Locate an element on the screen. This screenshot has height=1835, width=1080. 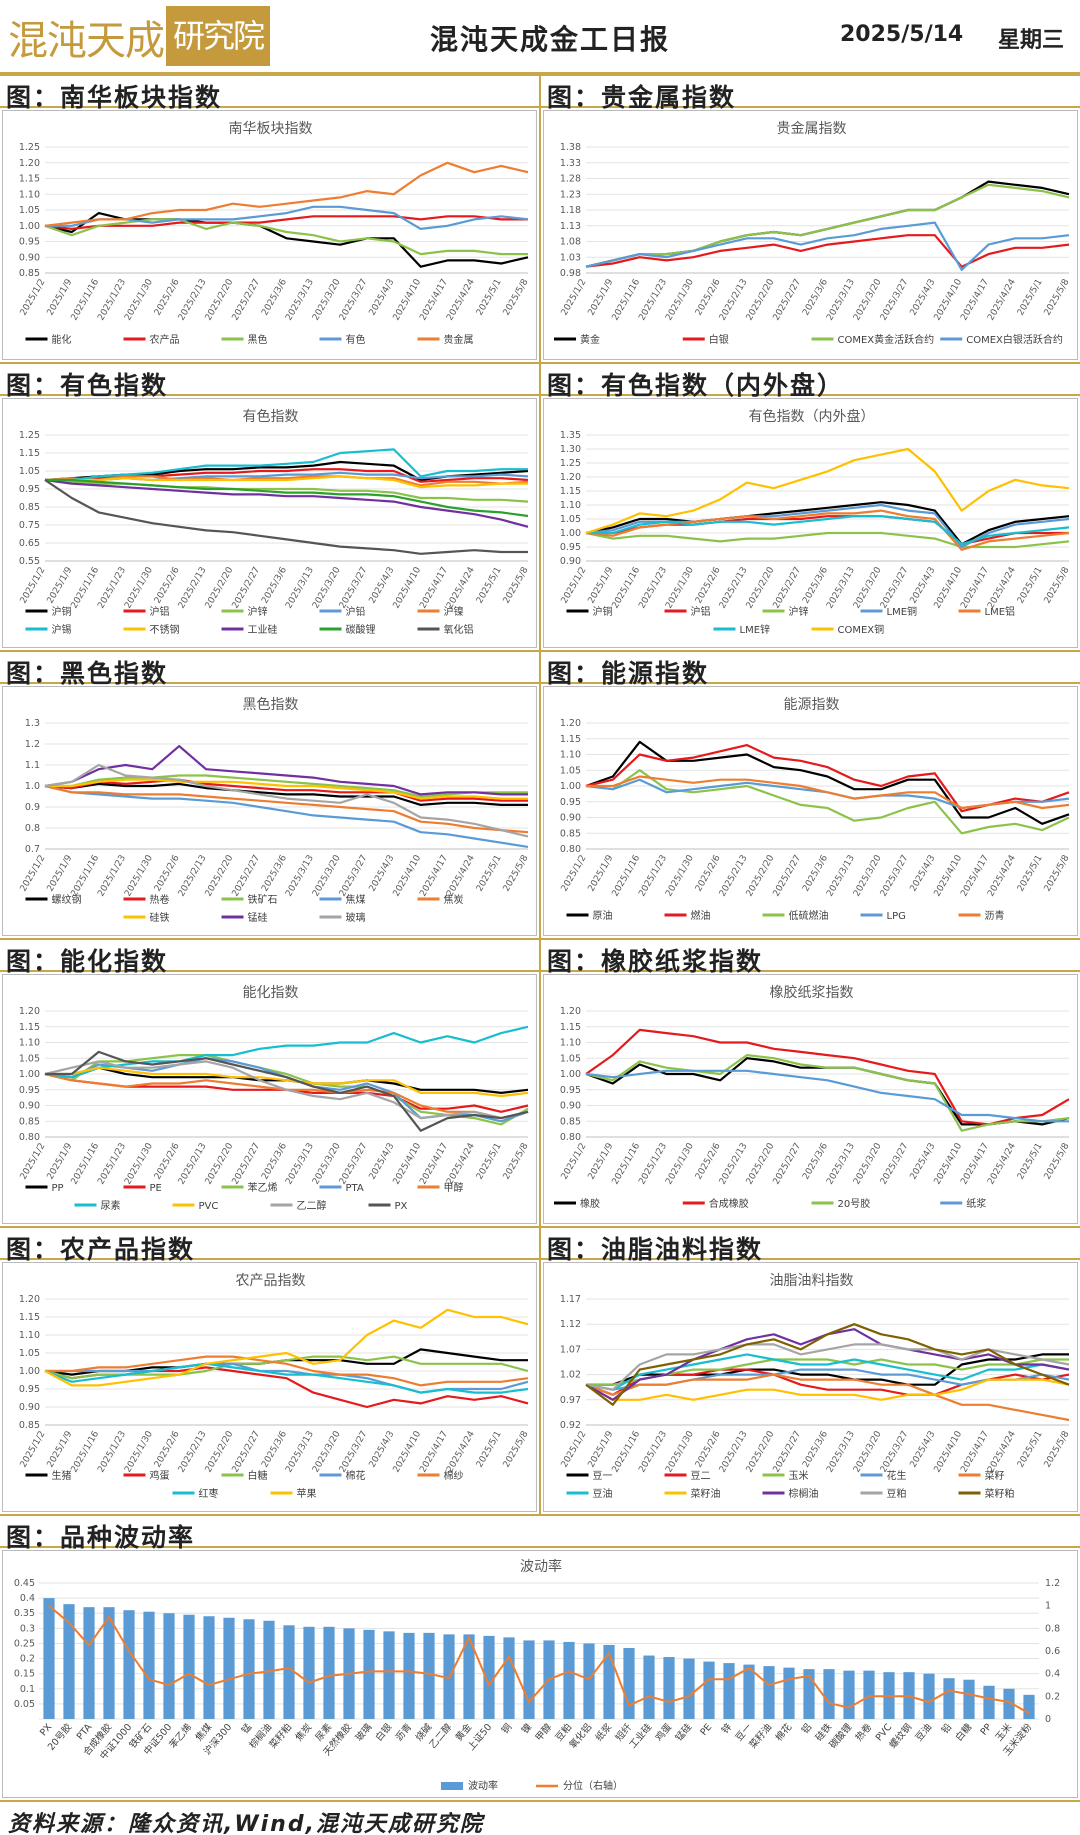
section-label: 图：农产品指数 is located at coordinates (101, 1249).